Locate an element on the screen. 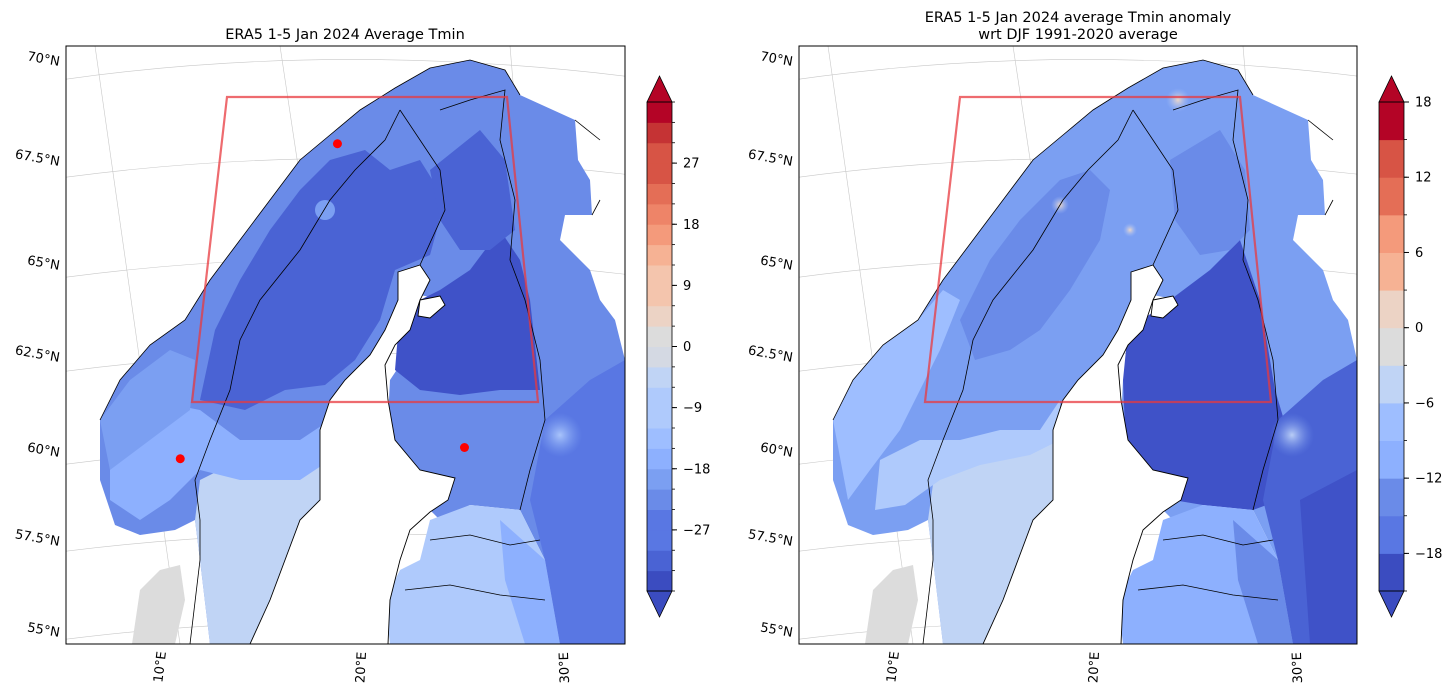 The image size is (1456, 695). colorbar-tick-labels: −18 −12 −6 0 6 12 18 is located at coordinates (1428, 329).